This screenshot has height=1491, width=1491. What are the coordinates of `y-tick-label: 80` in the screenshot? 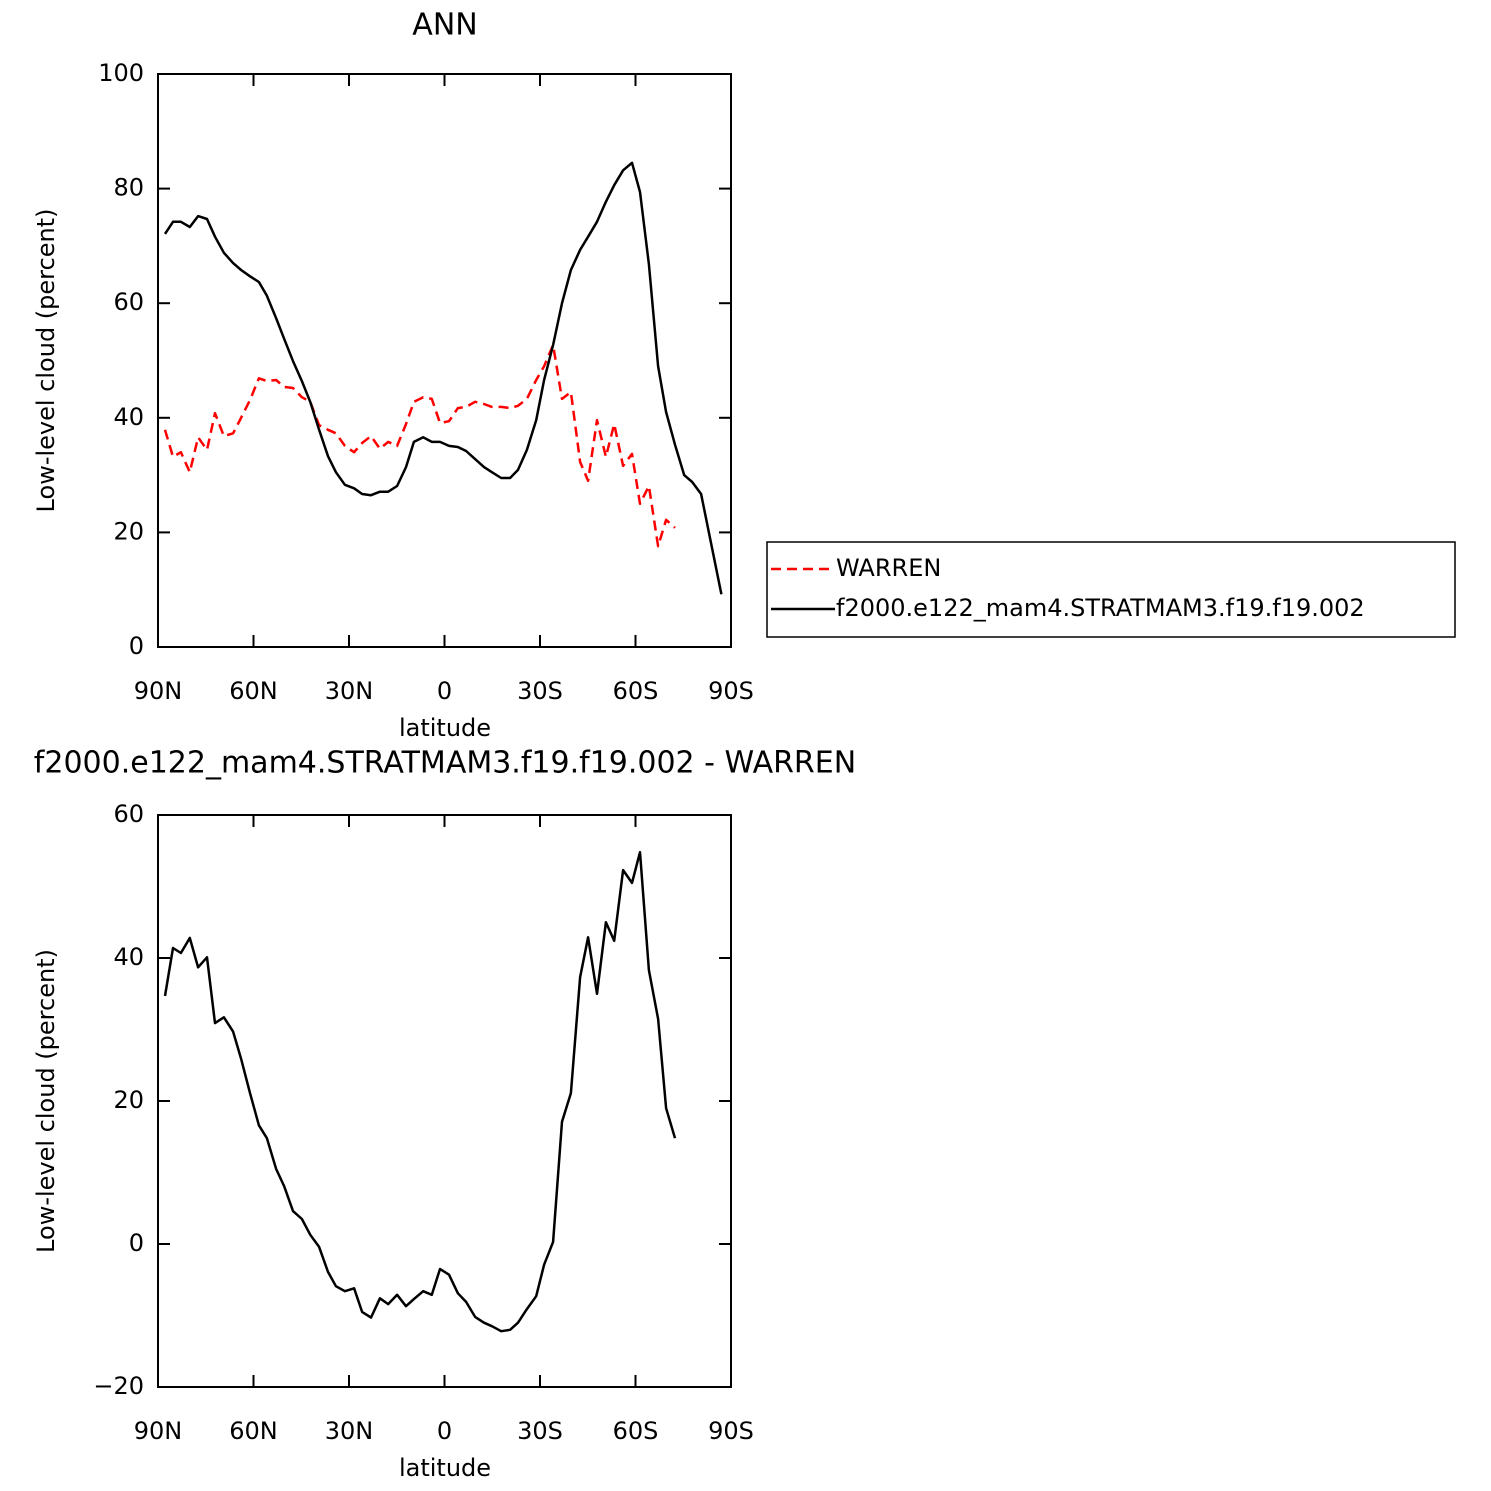 It's located at (128, 188).